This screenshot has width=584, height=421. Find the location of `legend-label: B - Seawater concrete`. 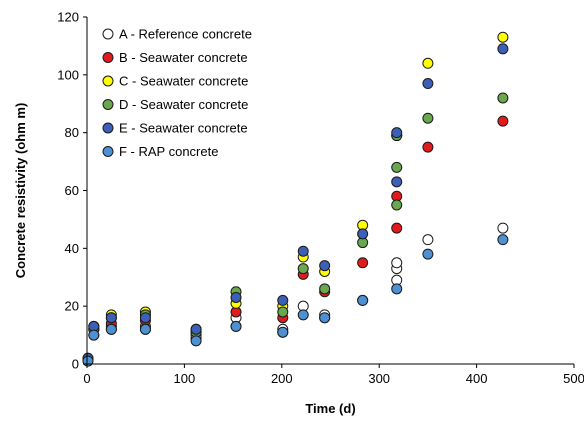

legend-label: B - Seawater concrete is located at coordinates (183, 57).